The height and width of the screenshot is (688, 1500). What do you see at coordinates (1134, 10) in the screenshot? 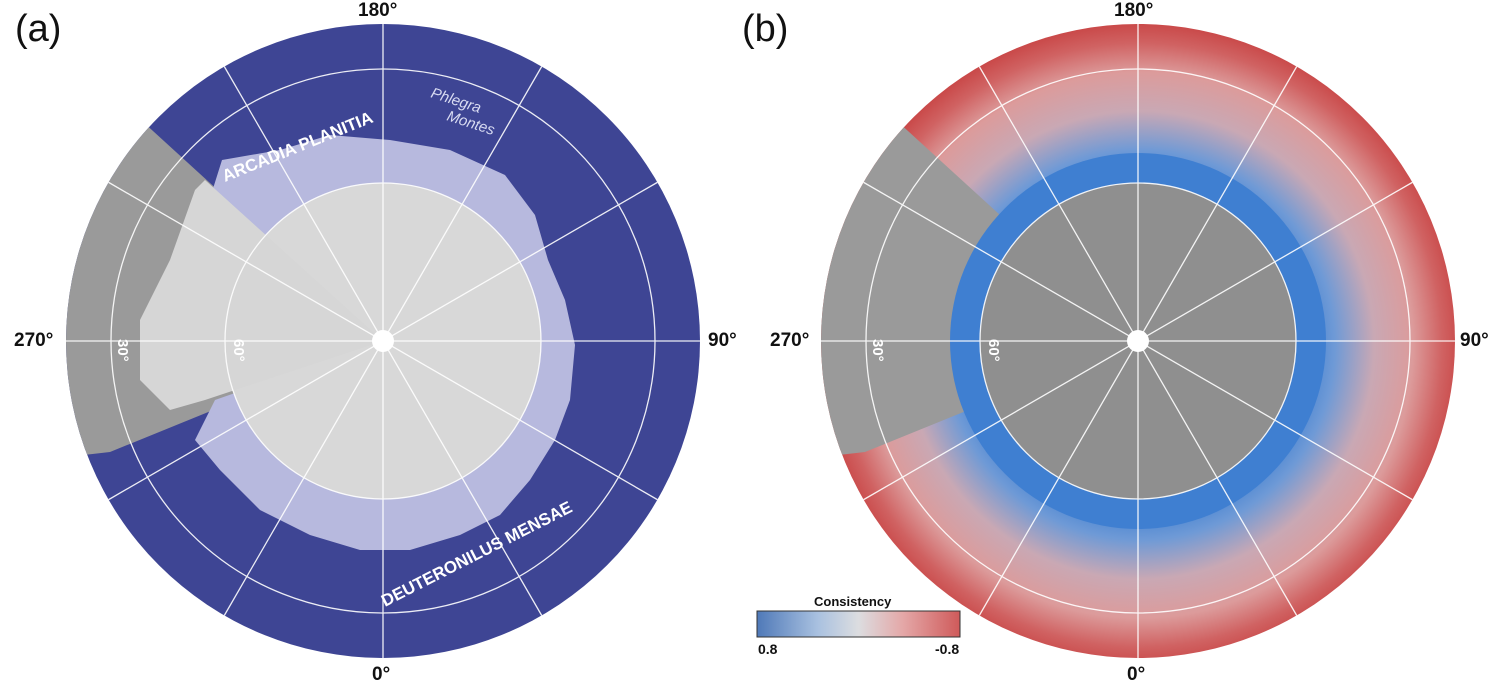
I see `panel-b-lon-180-label: 180°` at bounding box center [1134, 10].